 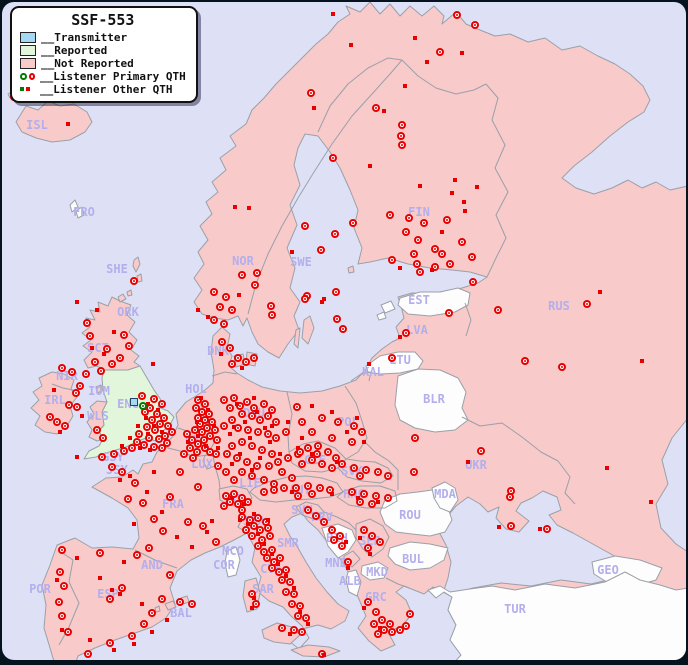 I want to click on country-label-por: POR, so click(x=40, y=589).